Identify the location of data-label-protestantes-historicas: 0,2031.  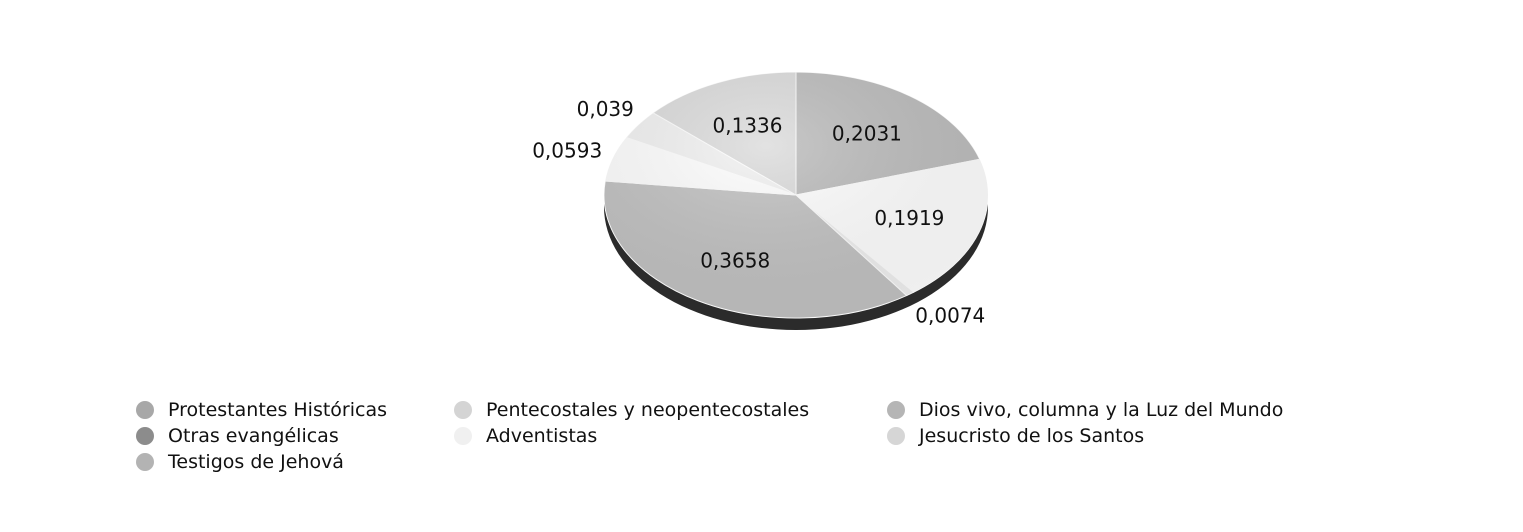
(867, 134).